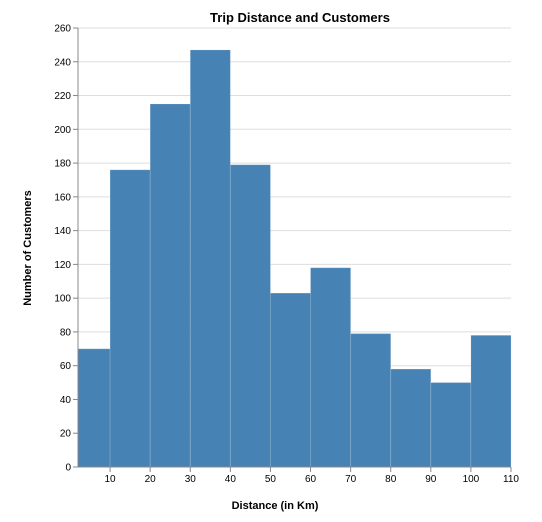  What do you see at coordinates (271, 479) in the screenshot?
I see `x-tick-label: 50` at bounding box center [271, 479].